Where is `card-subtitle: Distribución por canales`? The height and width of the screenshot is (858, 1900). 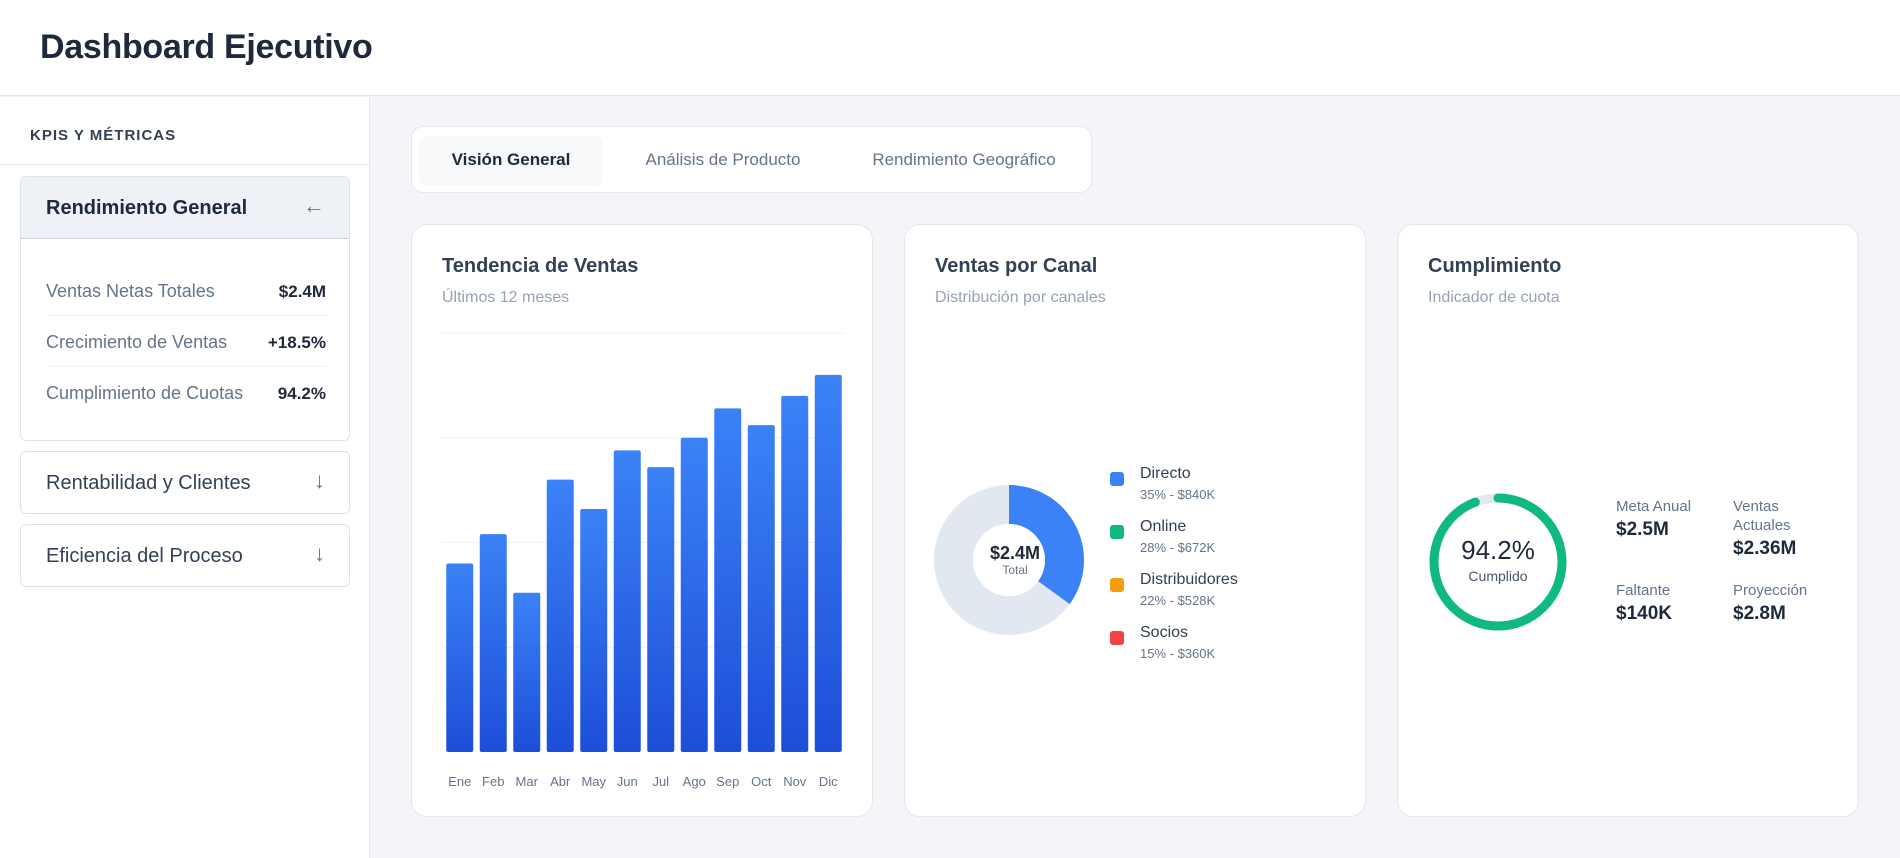
card-subtitle: Distribución por canales is located at coordinates (1020, 297).